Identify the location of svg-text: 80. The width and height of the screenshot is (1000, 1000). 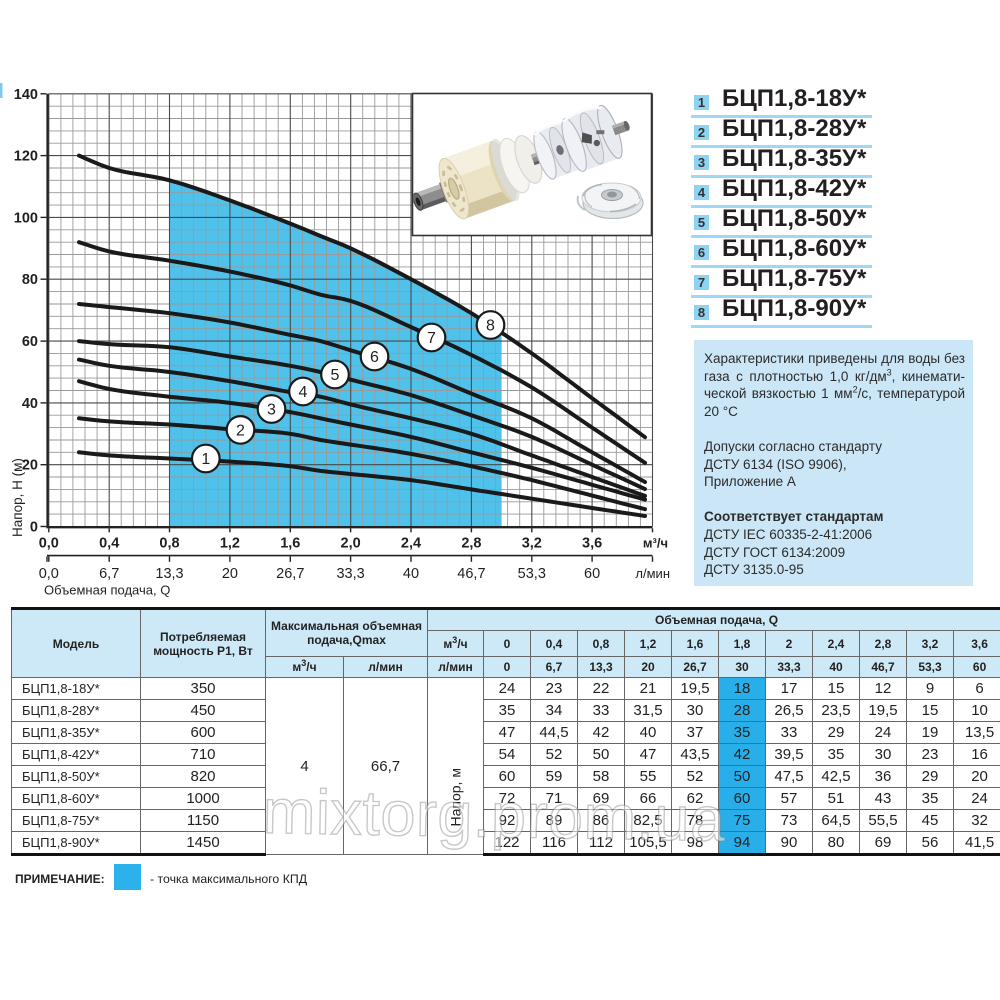
(30, 280).